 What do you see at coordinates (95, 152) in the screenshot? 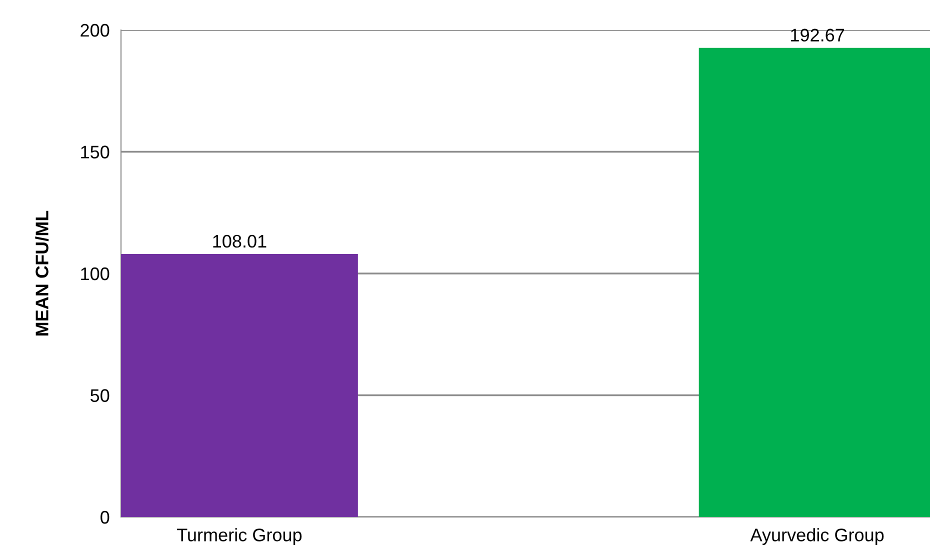
I see `y-tick-label: 150` at bounding box center [95, 152].